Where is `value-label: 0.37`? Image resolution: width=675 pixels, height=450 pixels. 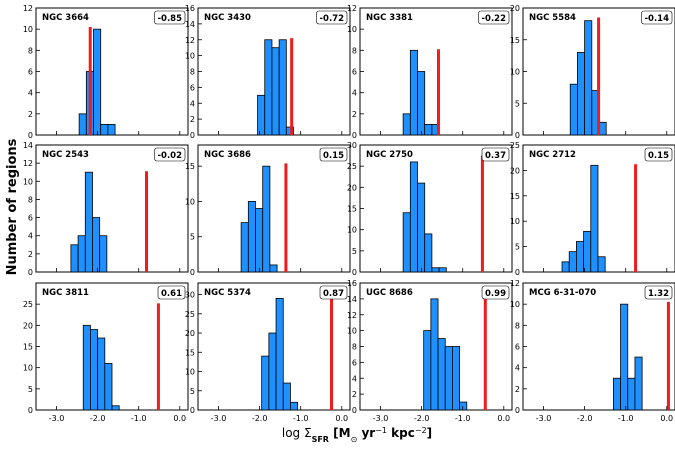
value-label: 0.37 is located at coordinates (495, 156).